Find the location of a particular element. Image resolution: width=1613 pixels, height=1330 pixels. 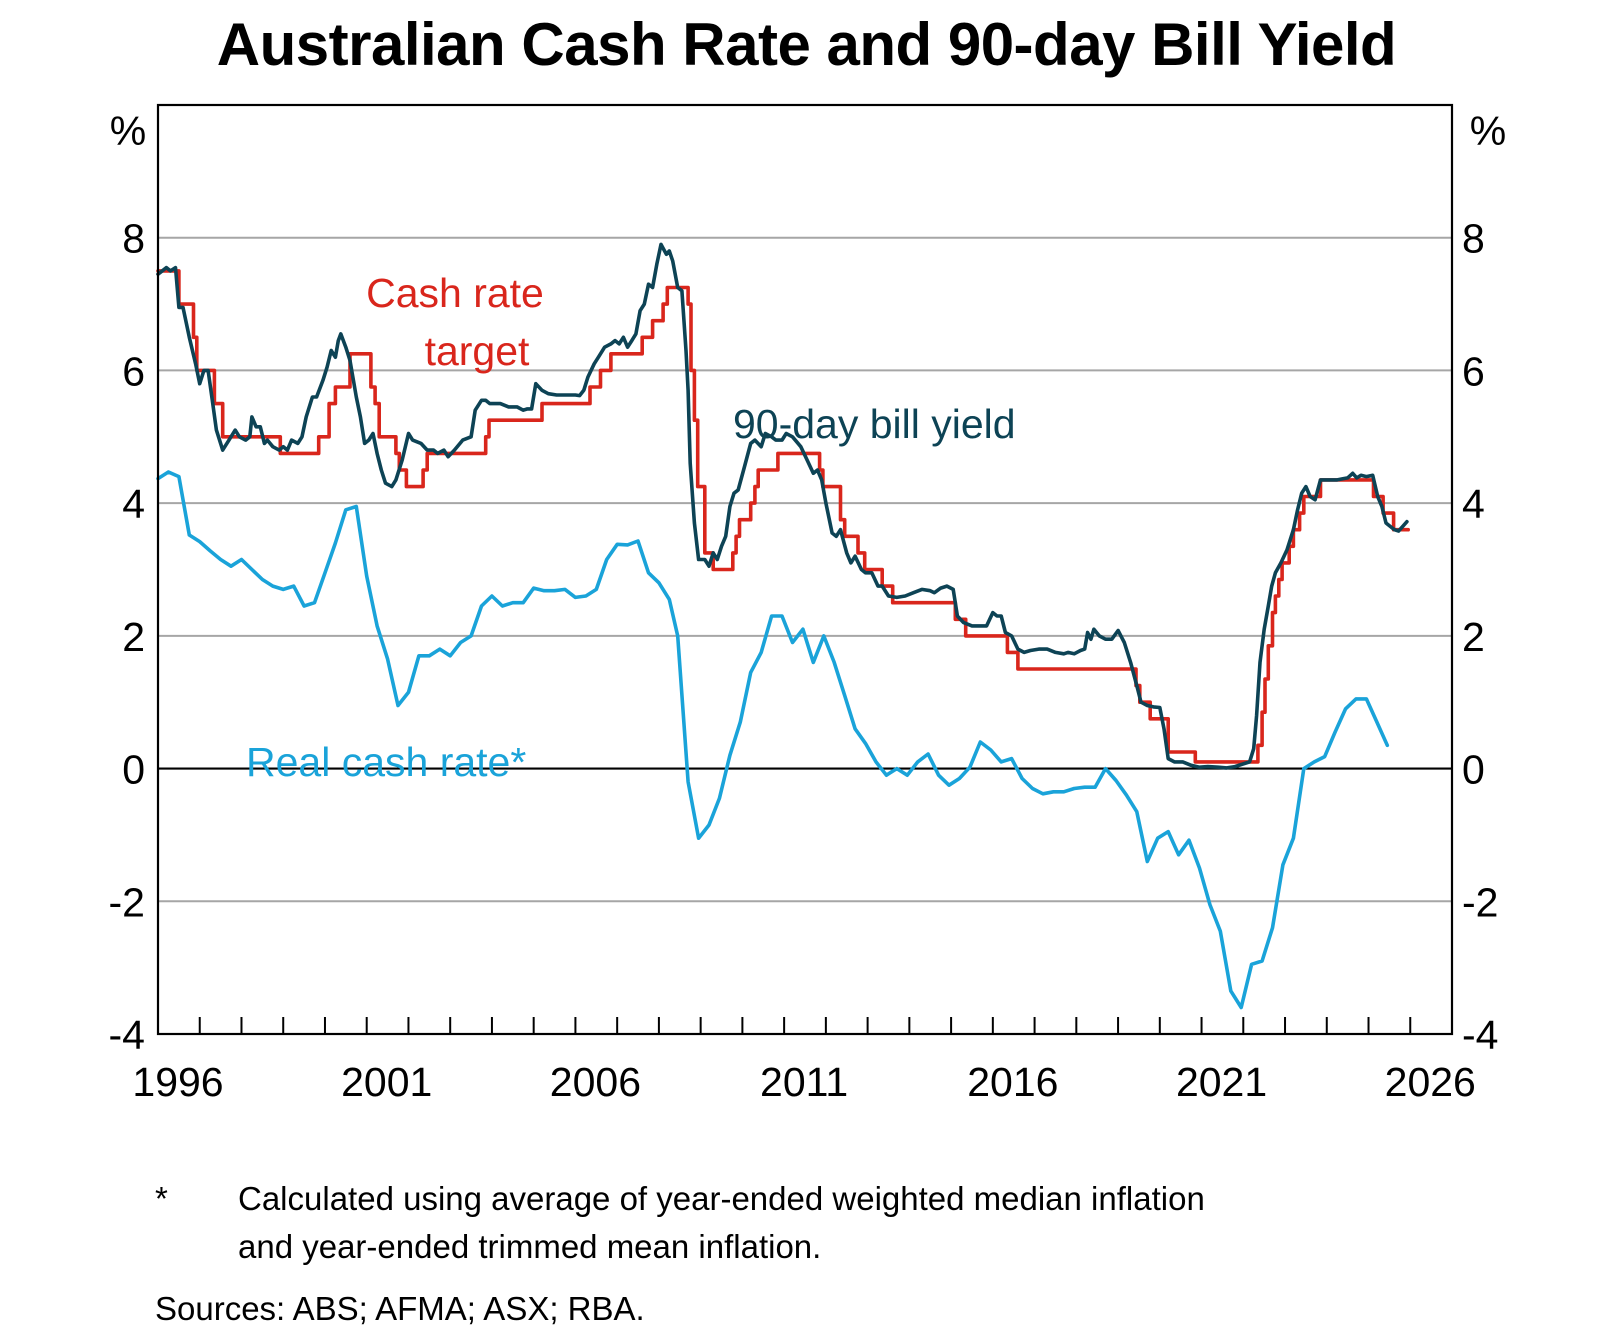

x-tick-label: 2021 is located at coordinates (1221, 1082).